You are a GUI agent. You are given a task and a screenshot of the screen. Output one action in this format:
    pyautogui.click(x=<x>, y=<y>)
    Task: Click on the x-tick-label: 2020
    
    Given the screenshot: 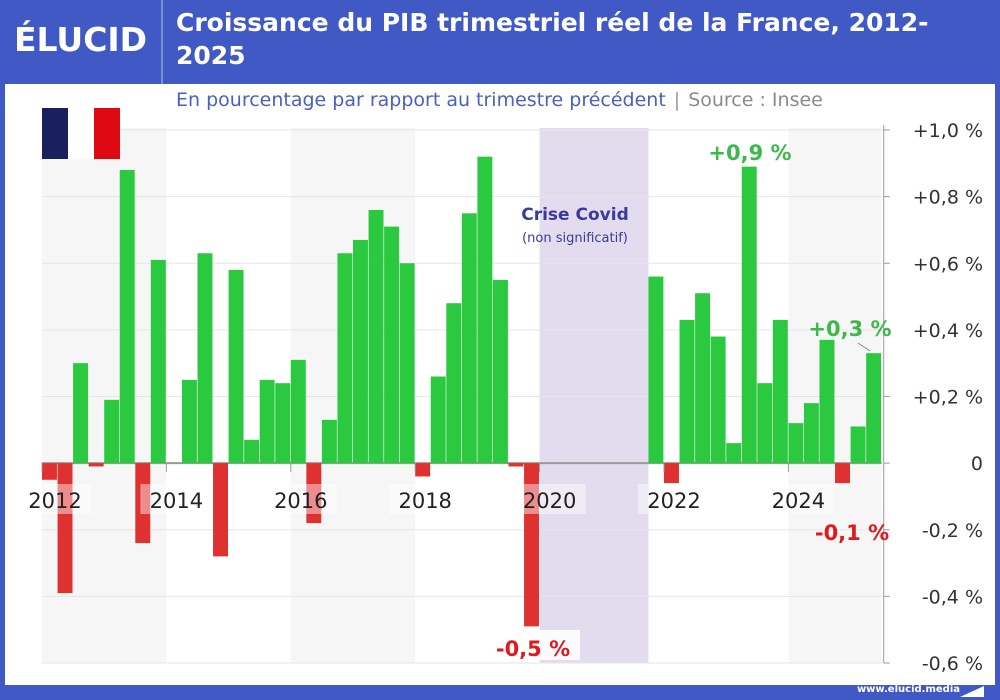 What is the action you would take?
    pyautogui.click(x=549, y=501)
    